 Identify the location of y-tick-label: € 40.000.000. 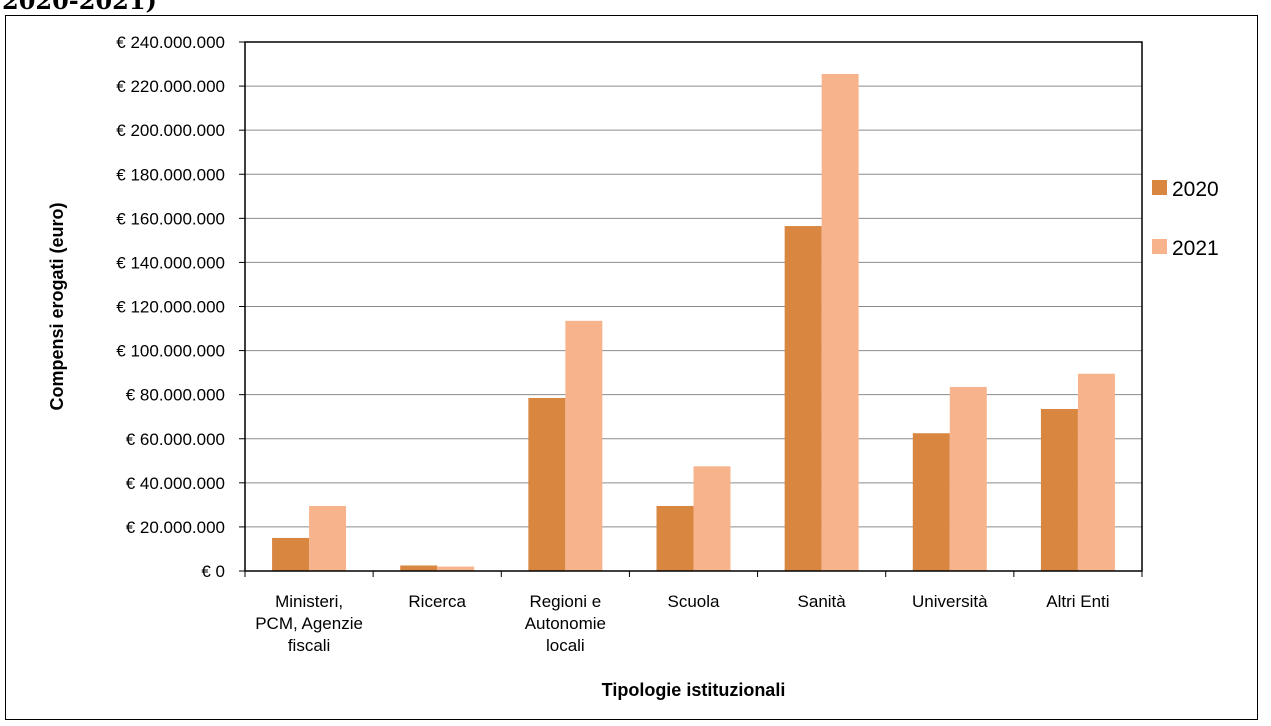
(175, 483).